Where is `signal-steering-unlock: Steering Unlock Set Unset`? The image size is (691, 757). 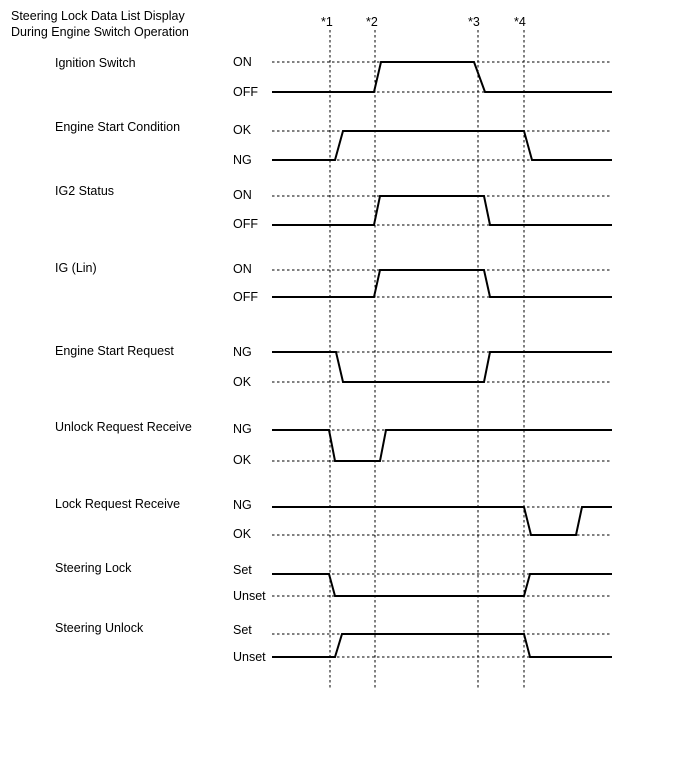 signal-steering-unlock: Steering Unlock Set Unset is located at coordinates (333, 642).